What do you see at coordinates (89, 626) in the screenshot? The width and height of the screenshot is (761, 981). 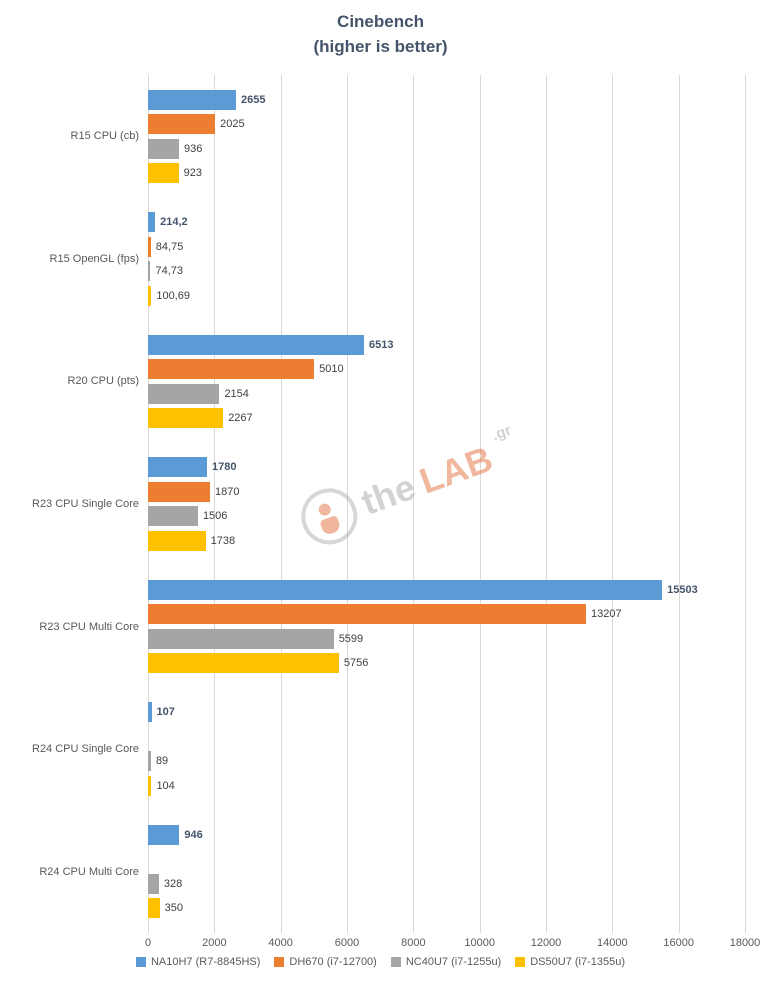 I see `category-label: R23 CPU Multi Core` at bounding box center [89, 626].